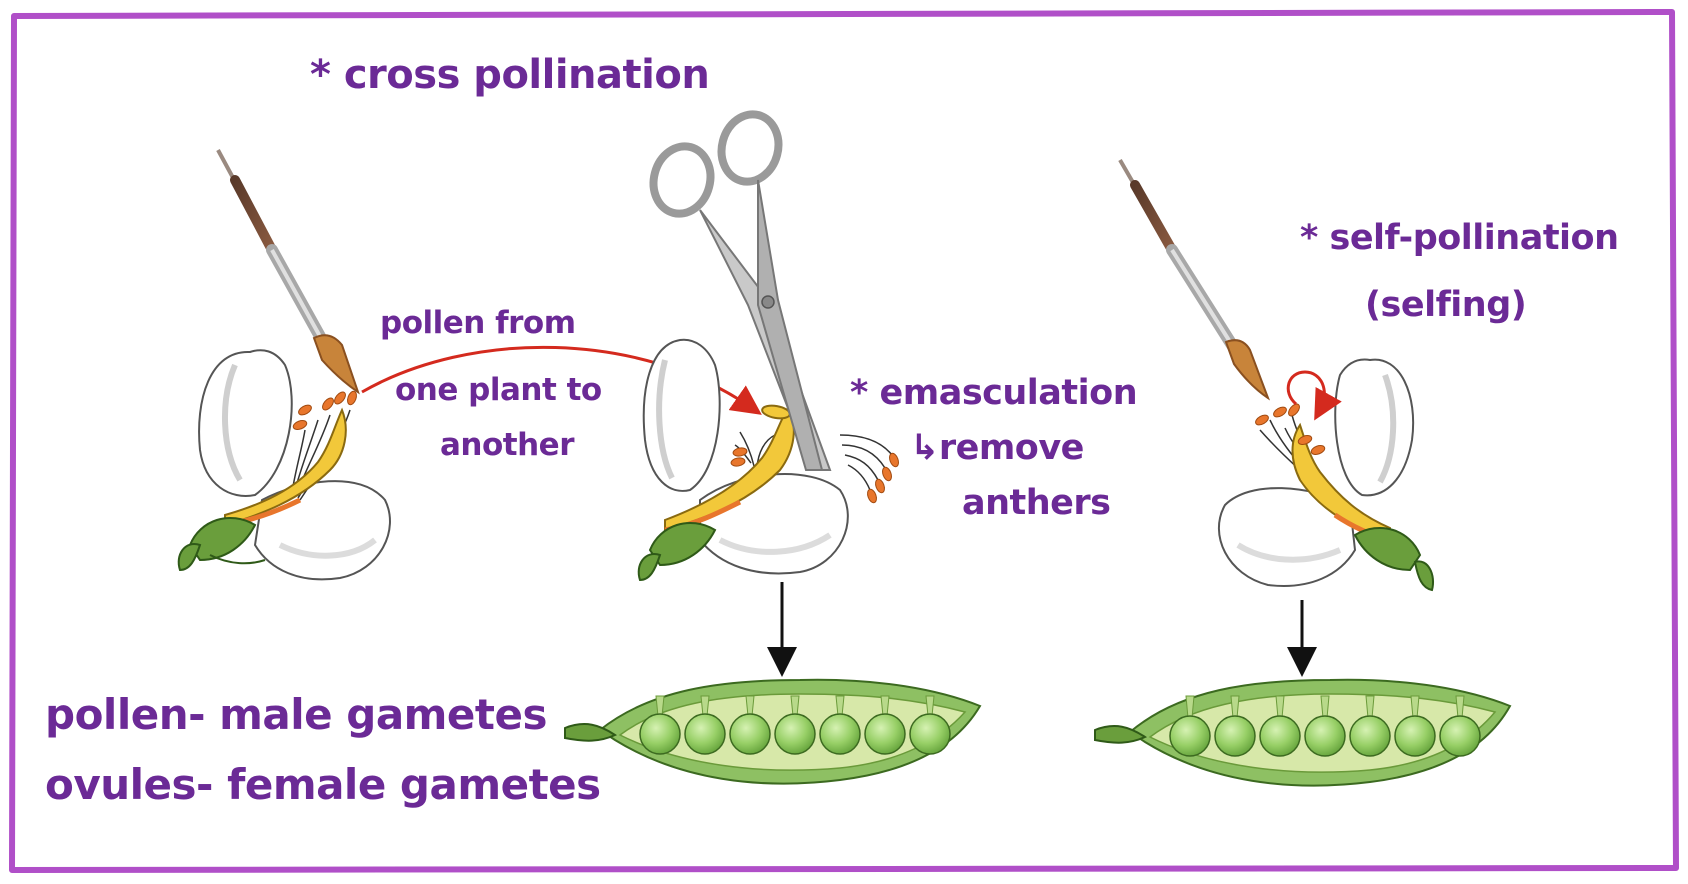  What do you see at coordinates (1459, 238) in the screenshot?
I see `self-pollination-title: * self-pollination` at bounding box center [1459, 238].